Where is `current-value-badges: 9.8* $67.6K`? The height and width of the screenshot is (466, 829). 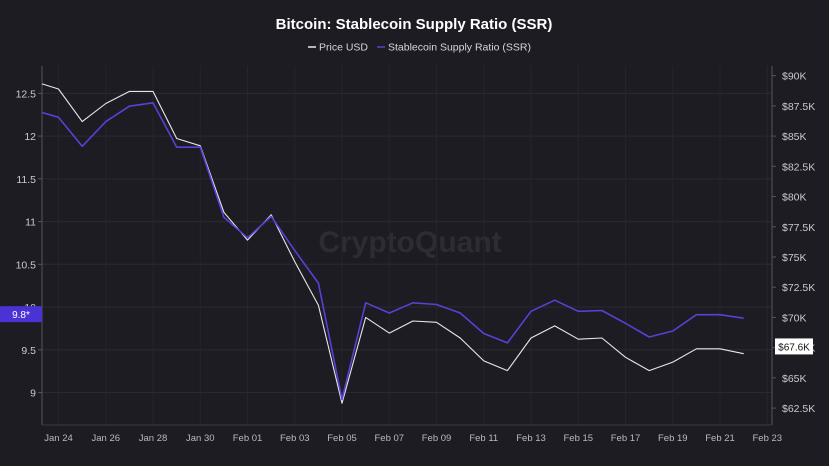 current-value-badges: 9.8* $67.6K is located at coordinates (406, 330).